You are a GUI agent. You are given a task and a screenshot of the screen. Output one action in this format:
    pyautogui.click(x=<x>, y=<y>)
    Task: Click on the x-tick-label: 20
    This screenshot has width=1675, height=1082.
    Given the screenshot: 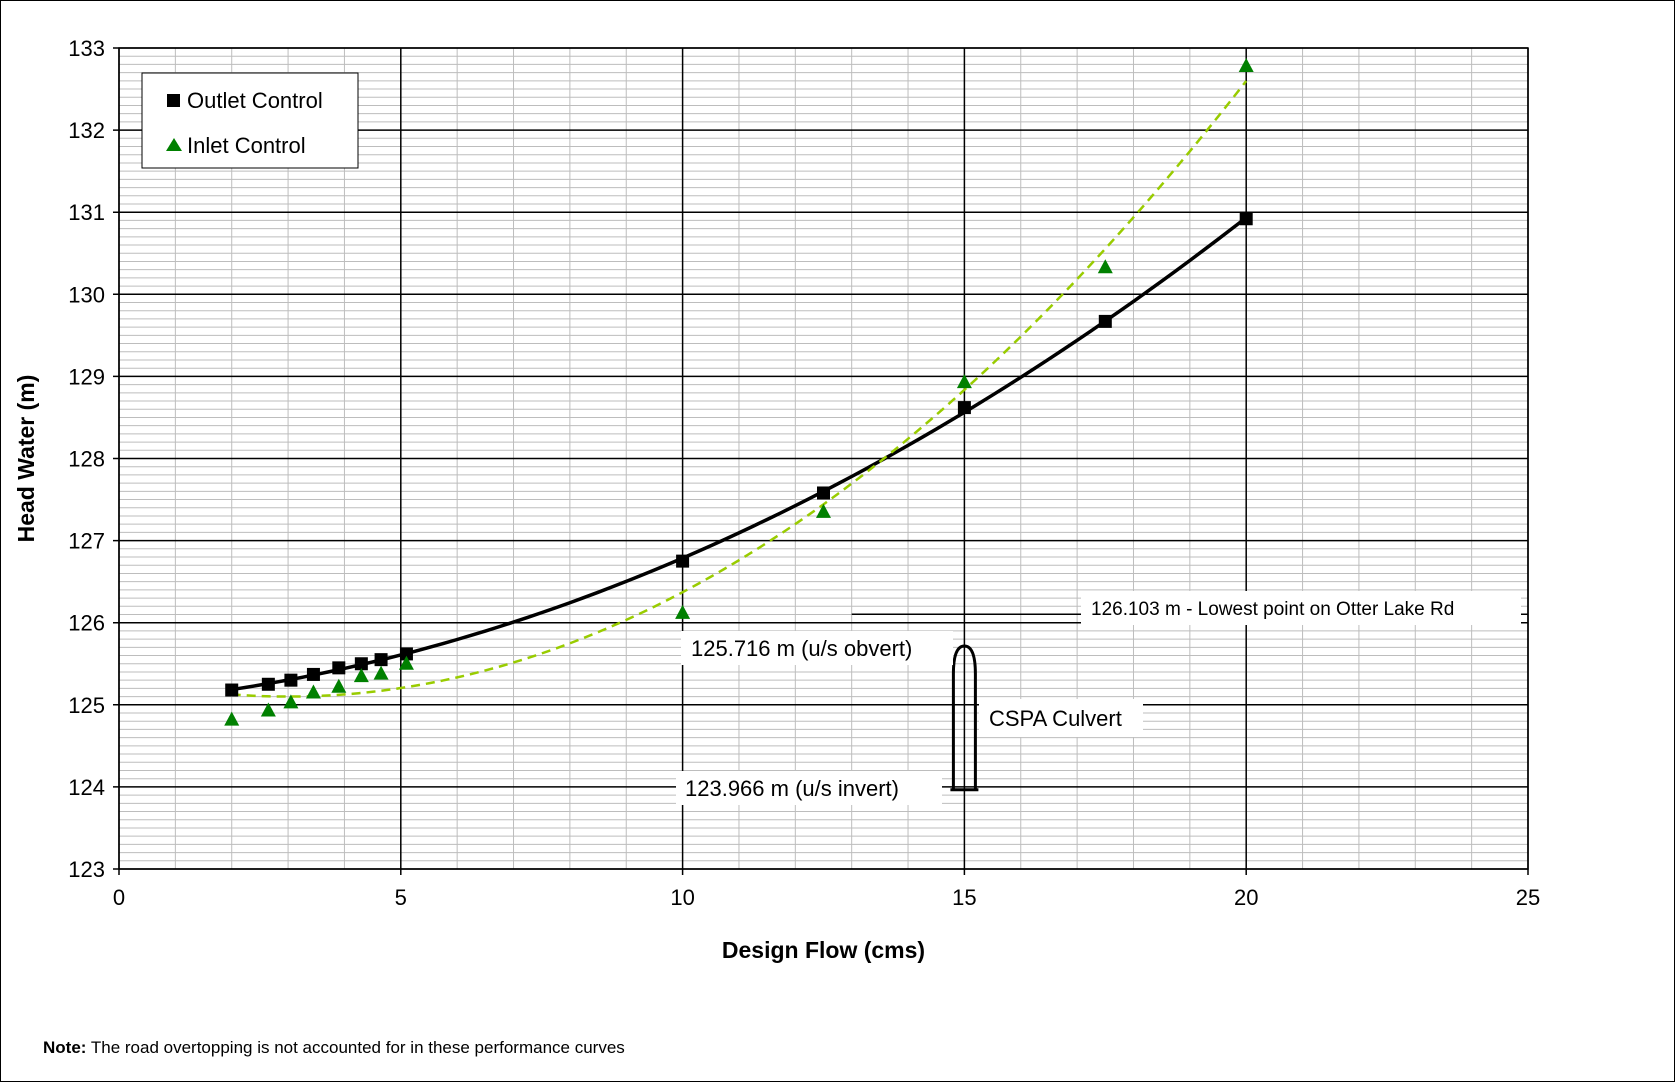 What is the action you would take?
    pyautogui.click(x=1246, y=897)
    